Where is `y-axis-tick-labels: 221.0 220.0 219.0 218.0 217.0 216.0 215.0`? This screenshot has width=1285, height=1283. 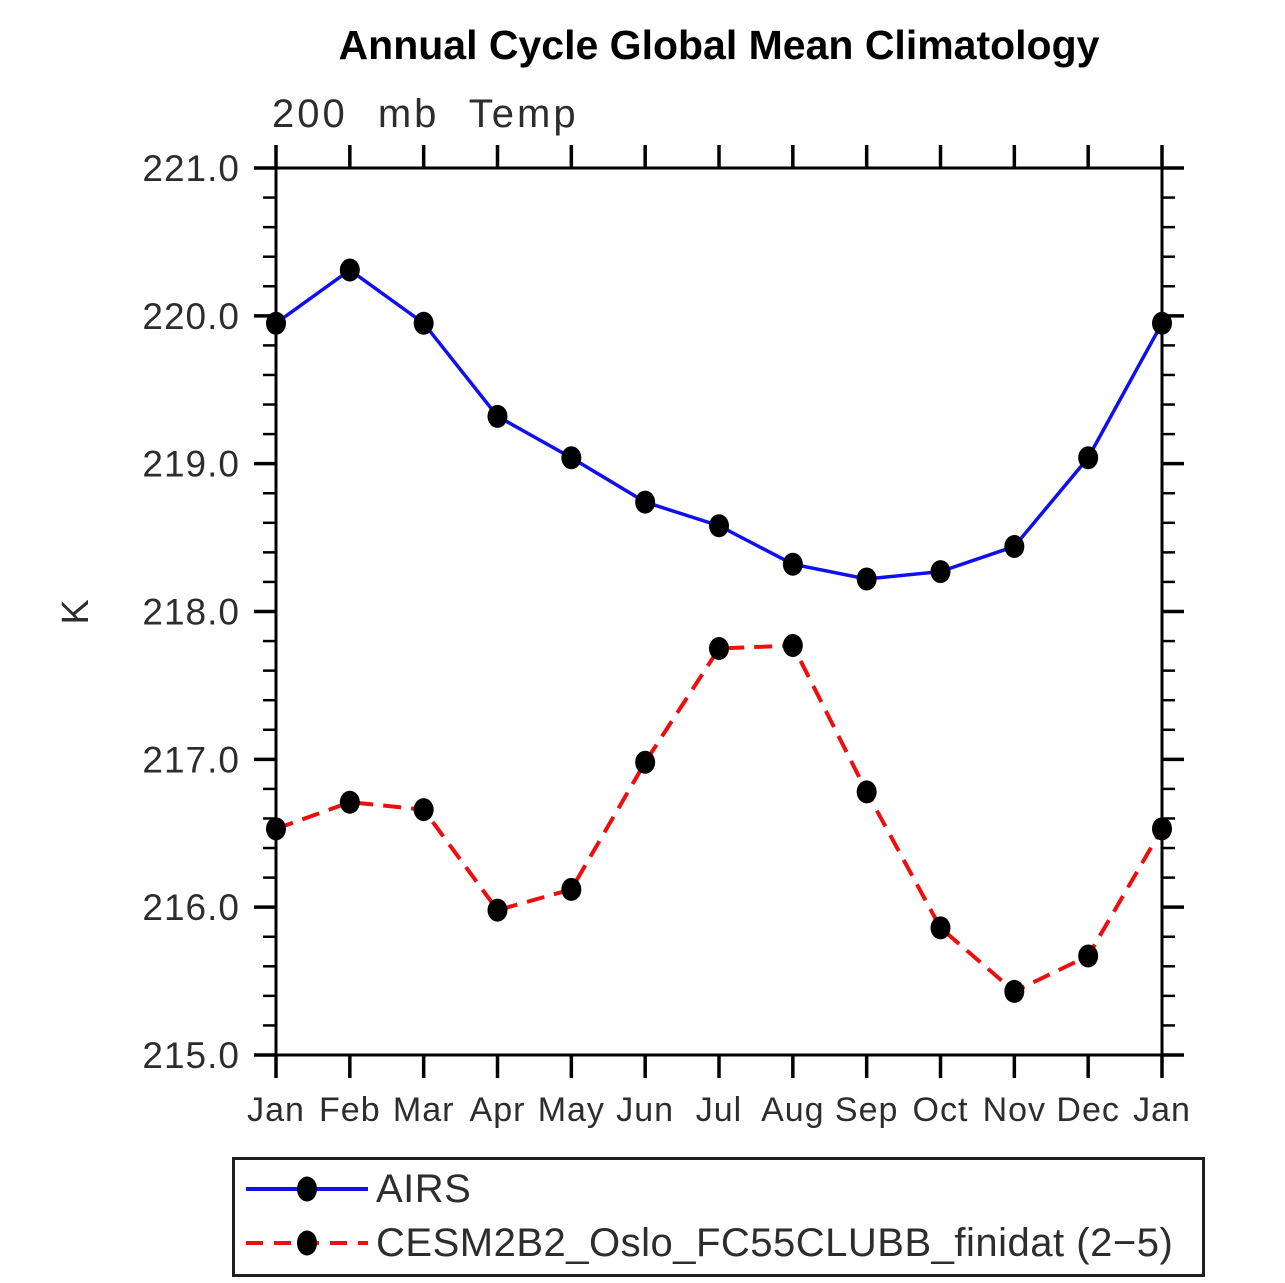
y-axis-tick-labels: 221.0 220.0 219.0 218.0 217.0 216.0 215.0 is located at coordinates (191, 612).